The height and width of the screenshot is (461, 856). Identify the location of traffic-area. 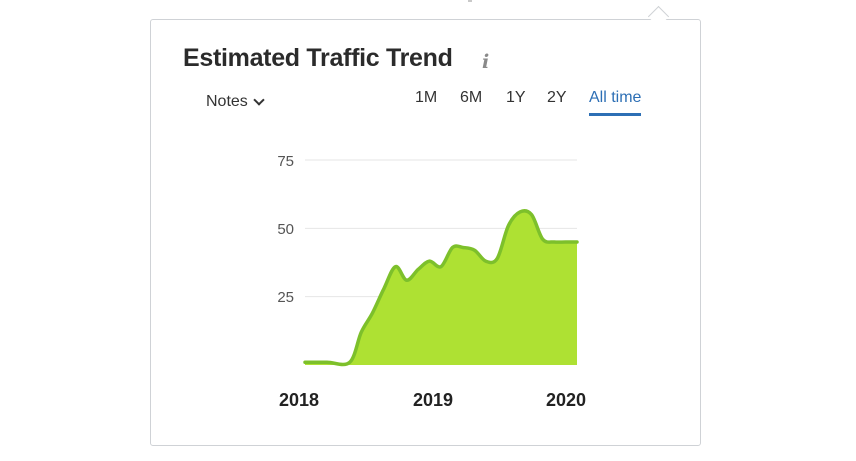
(441, 287).